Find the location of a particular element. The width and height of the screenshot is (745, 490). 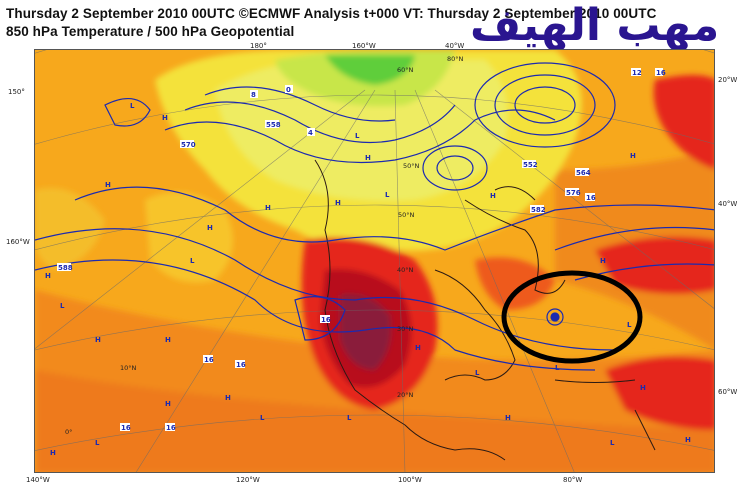

heat-dome-center is located at coordinates (365, 332).